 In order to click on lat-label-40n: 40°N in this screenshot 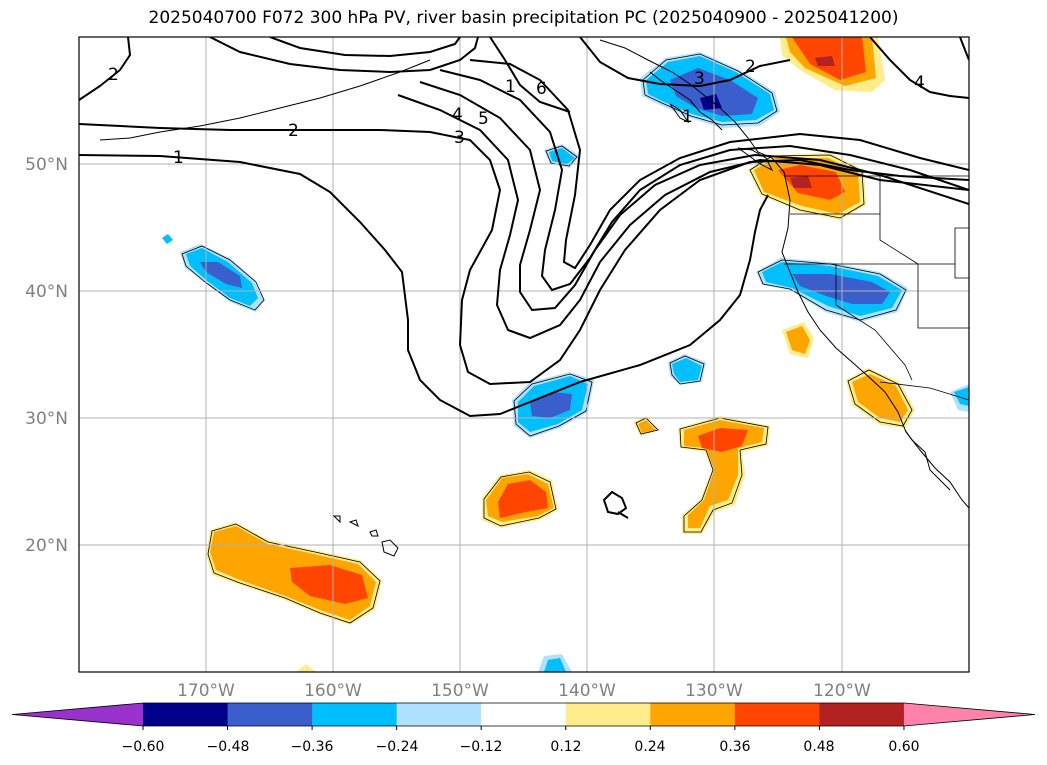, I will do `click(46, 292)`.